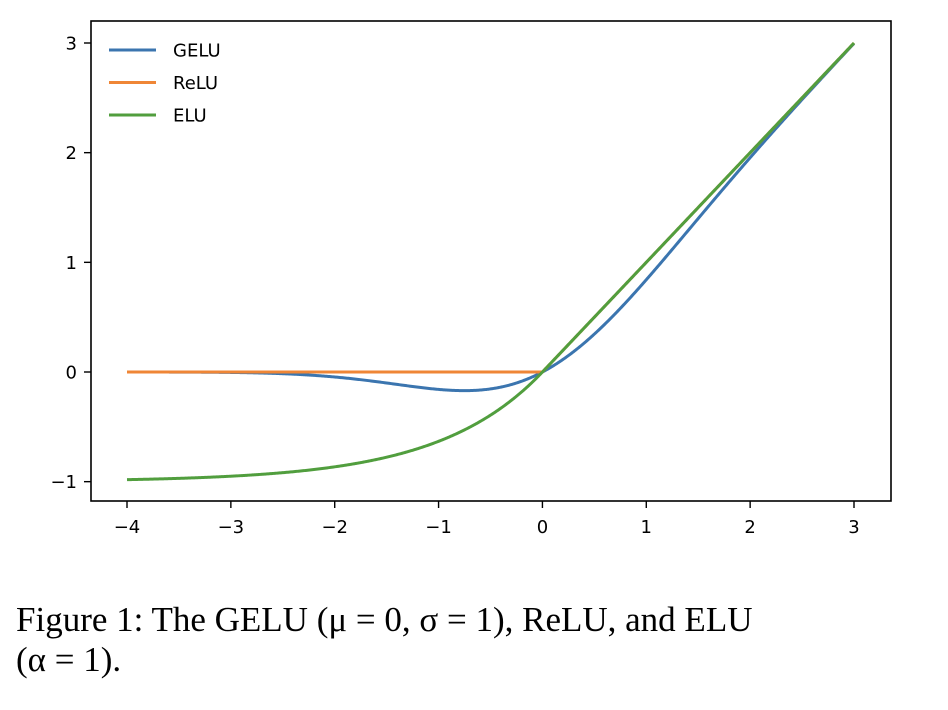 This screenshot has width=948, height=710. Describe the element at coordinates (487, 519) in the screenshot. I see `x-axis: −4 −3 −2 −1 0 1 2 3` at that location.